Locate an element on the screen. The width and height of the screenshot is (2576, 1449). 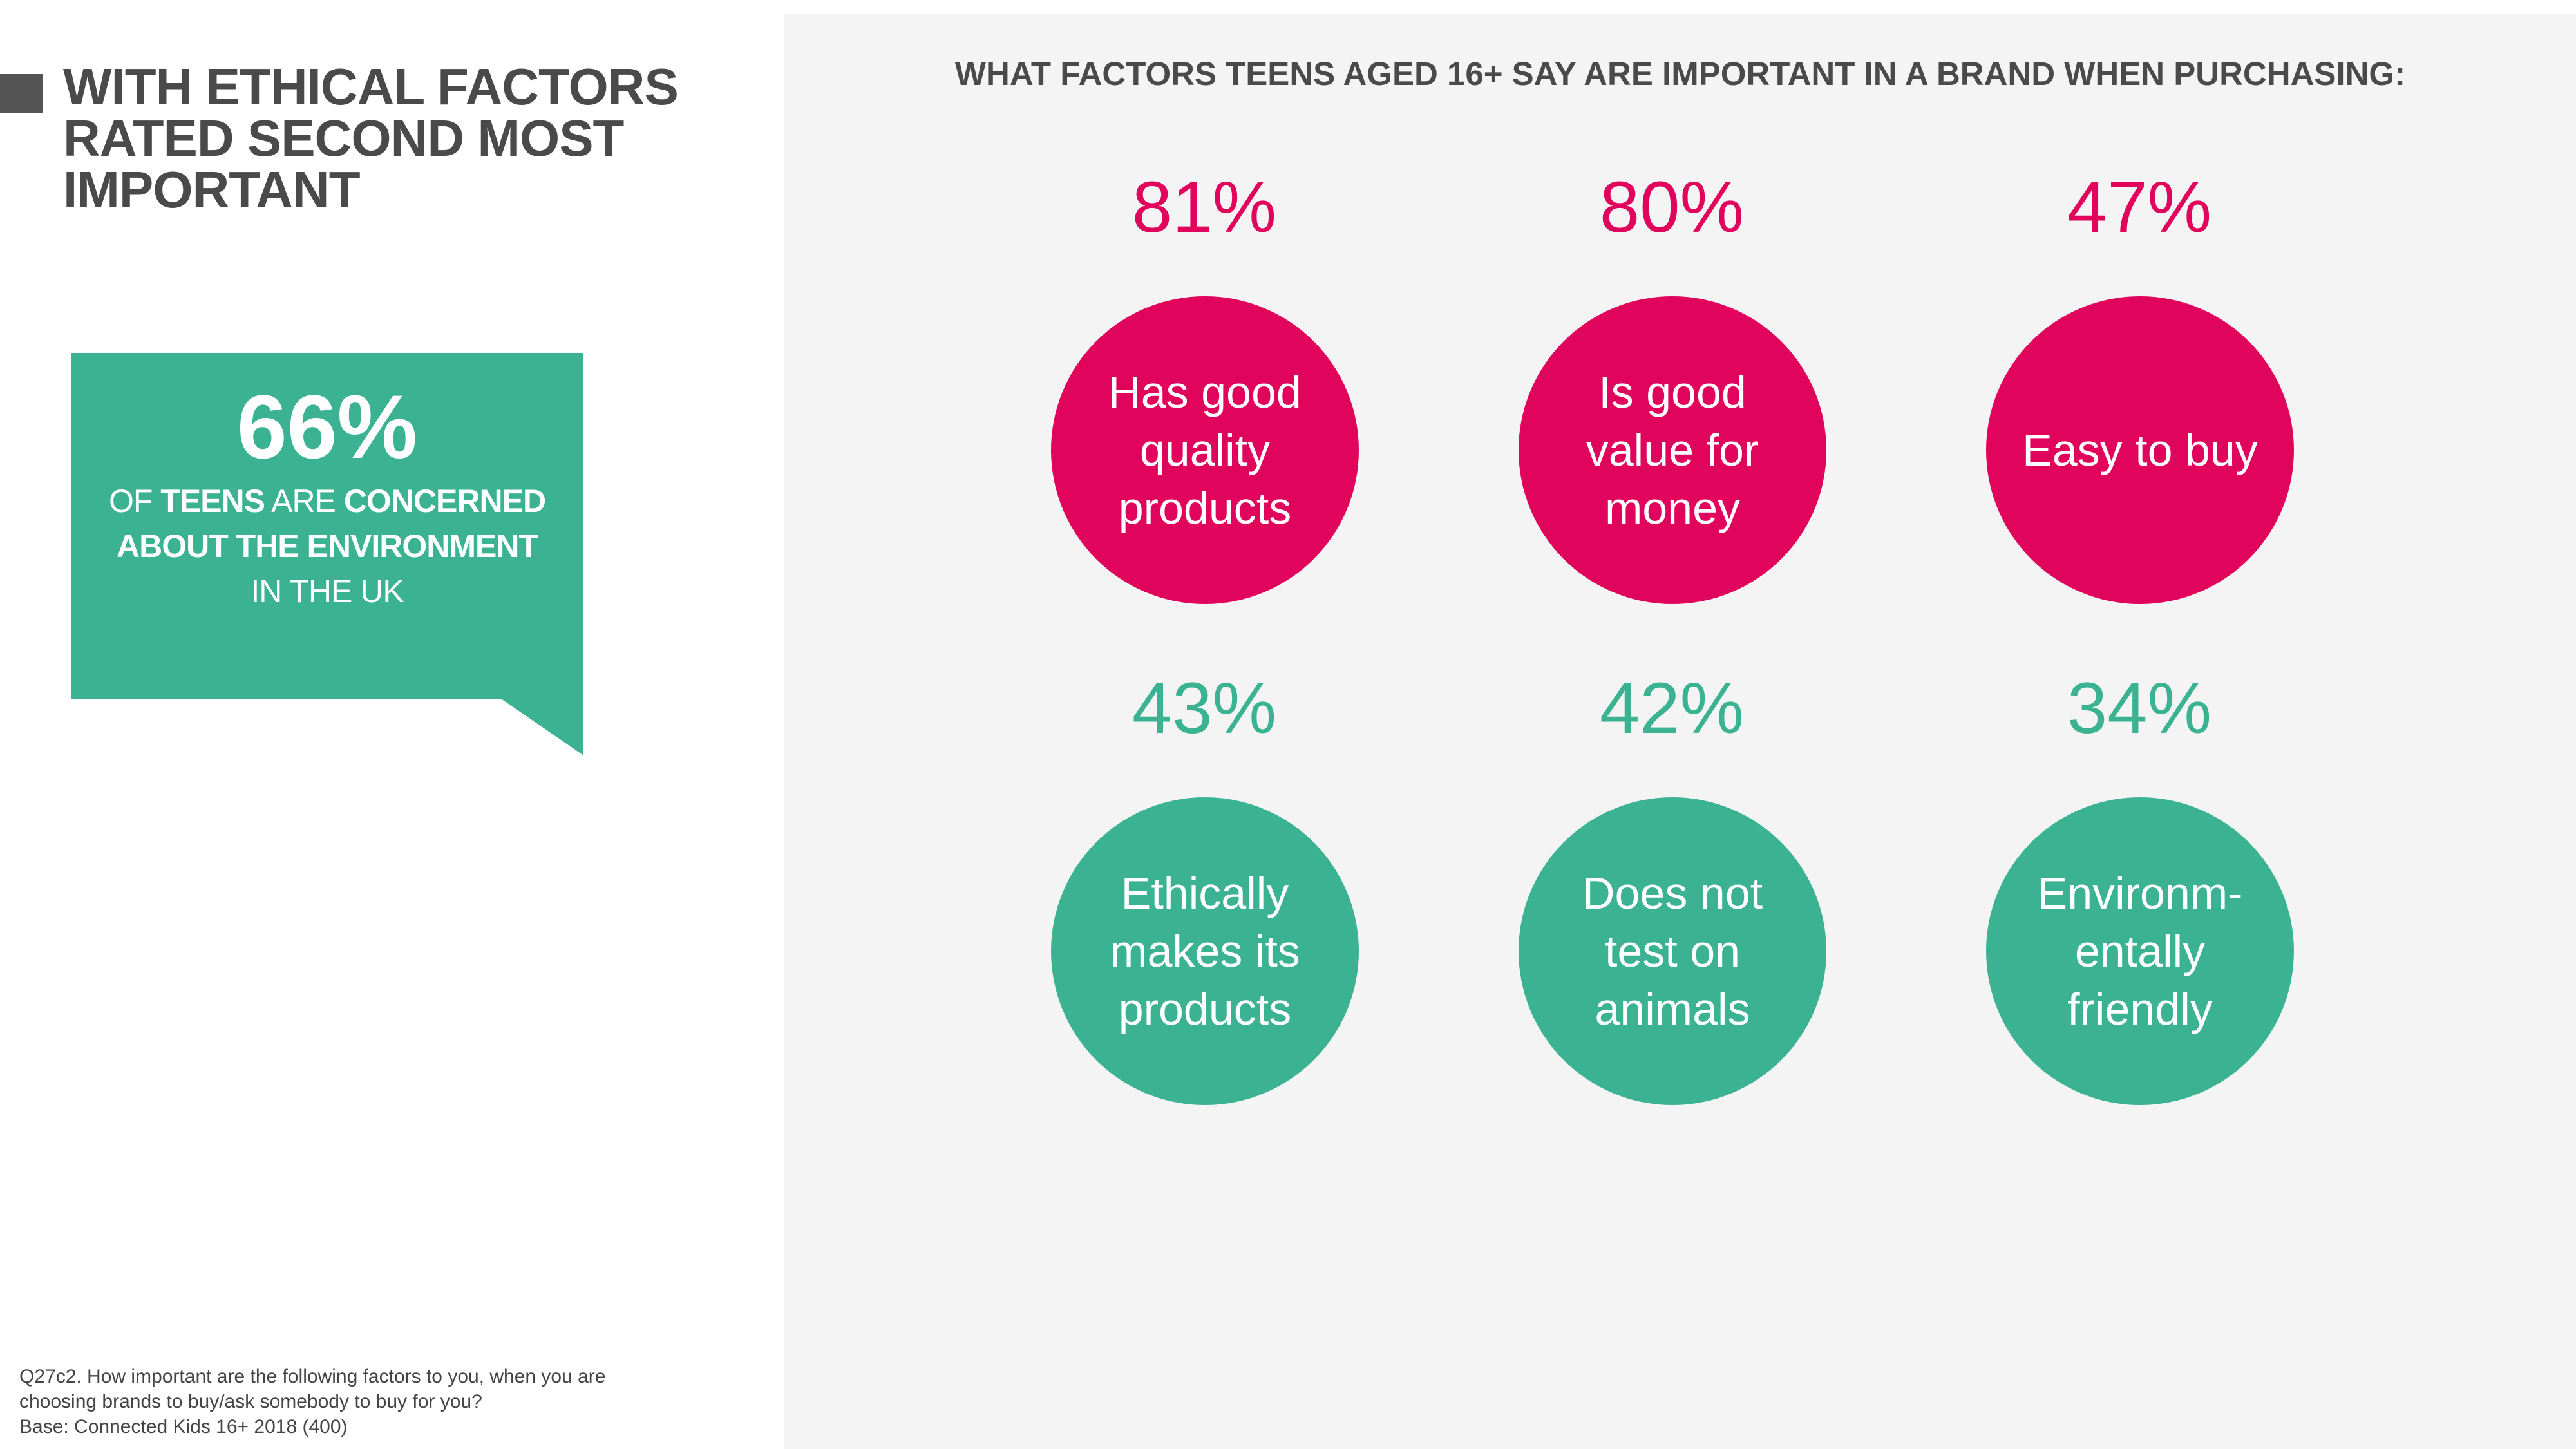
factor-circle: Is good value for money is located at coordinates (1673, 450).